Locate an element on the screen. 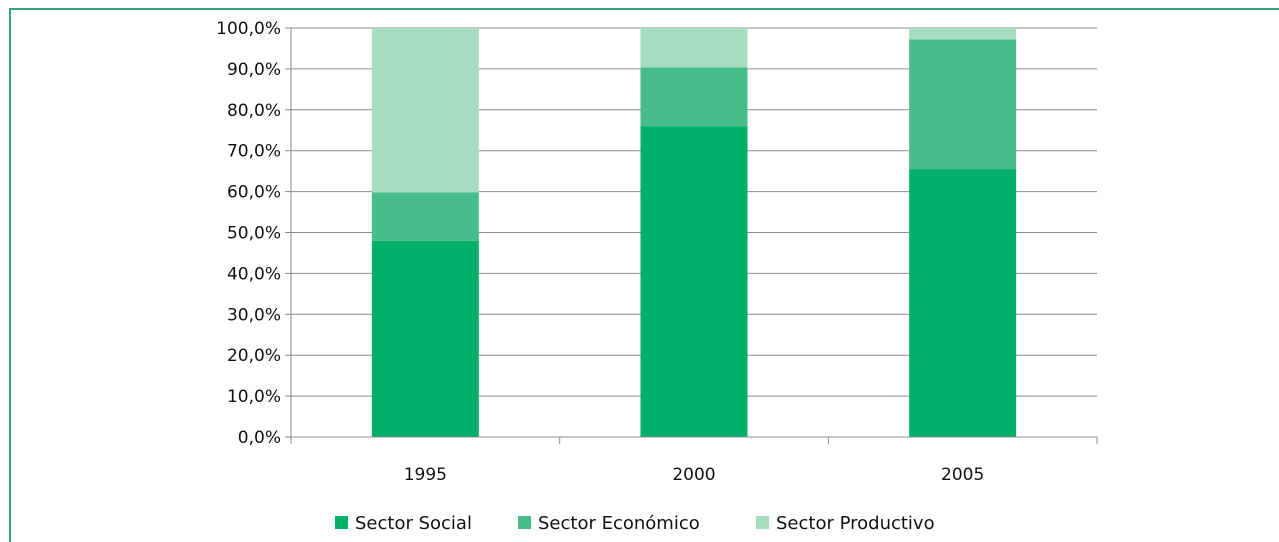 The image size is (1279, 542). y-tick-label: 50,0% is located at coordinates (254, 234).